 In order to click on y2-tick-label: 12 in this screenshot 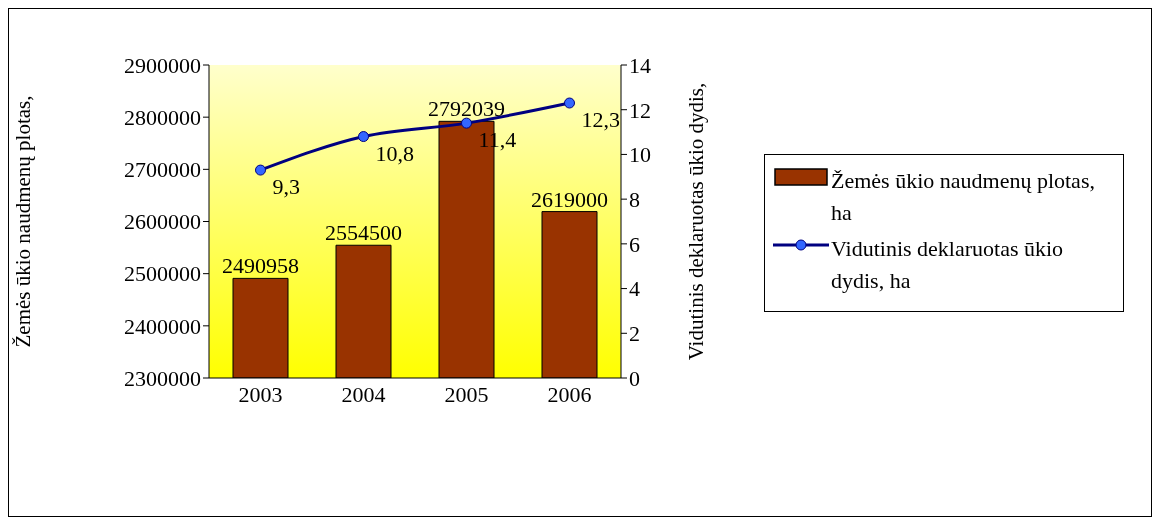, I will do `click(640, 110)`.